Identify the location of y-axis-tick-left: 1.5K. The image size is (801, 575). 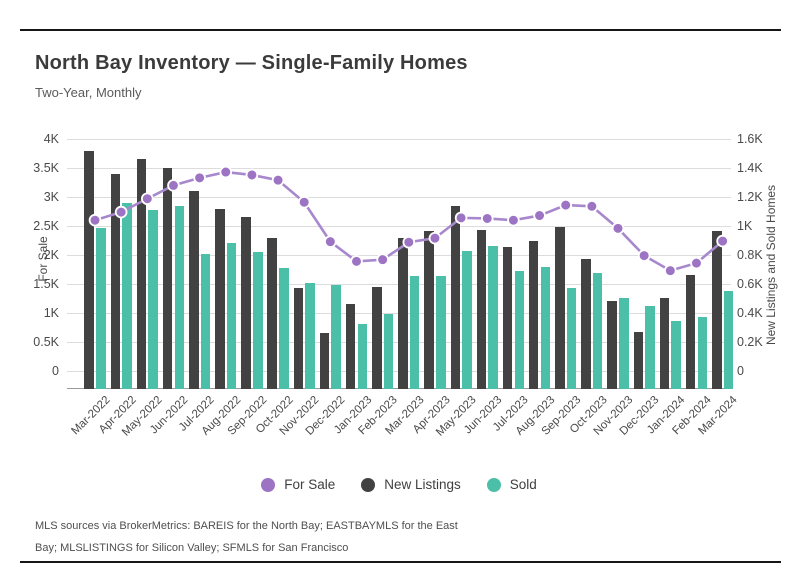
(46, 284).